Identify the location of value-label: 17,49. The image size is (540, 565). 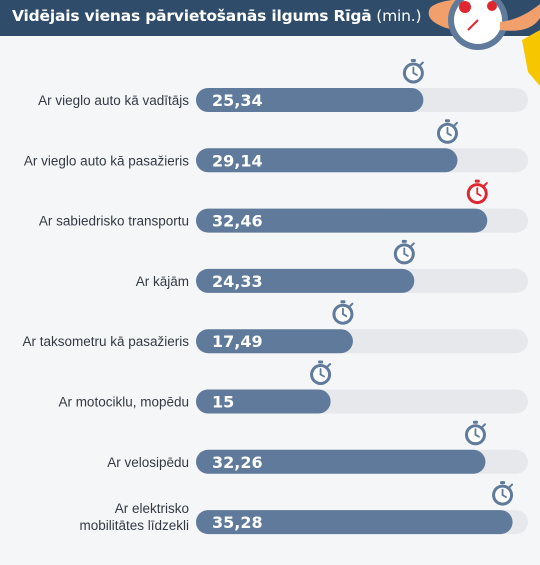
(237, 341).